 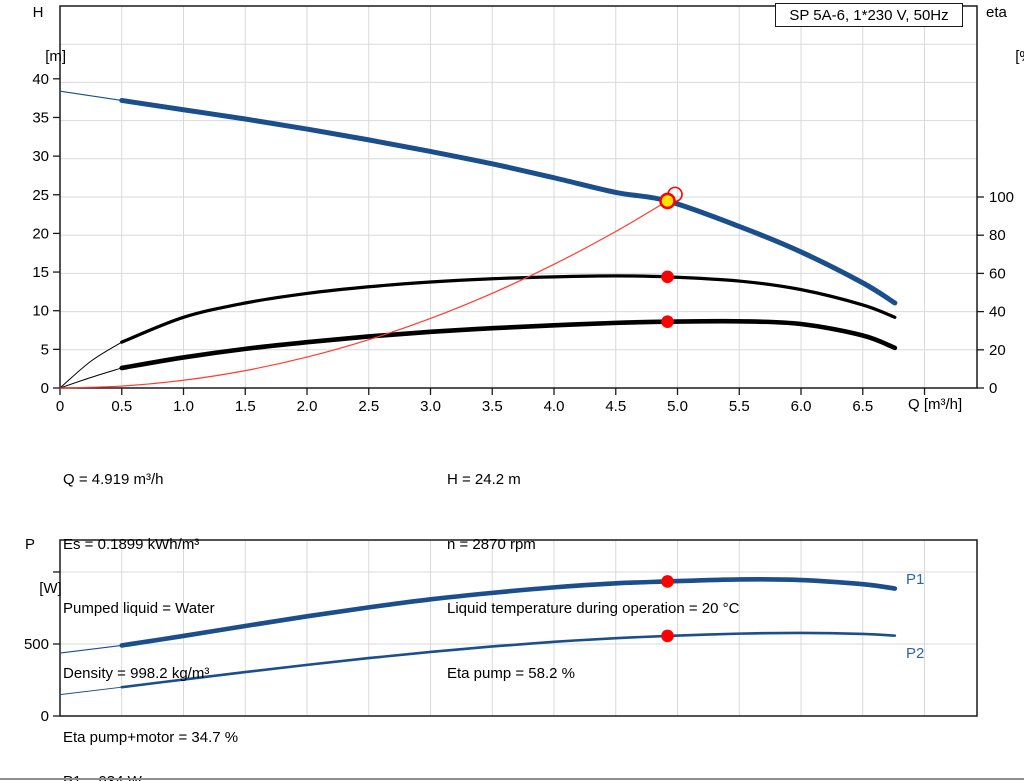 I want to click on tick-label: 3.5, so click(x=492, y=406).